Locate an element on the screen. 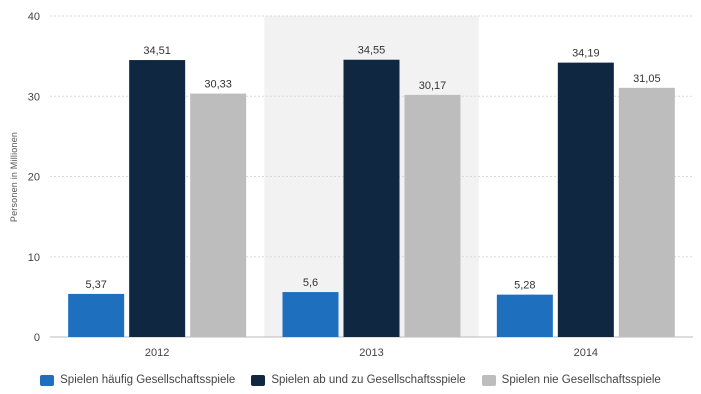 This screenshot has width=701, height=394. y-tick-label: 0 is located at coordinates (37, 338).